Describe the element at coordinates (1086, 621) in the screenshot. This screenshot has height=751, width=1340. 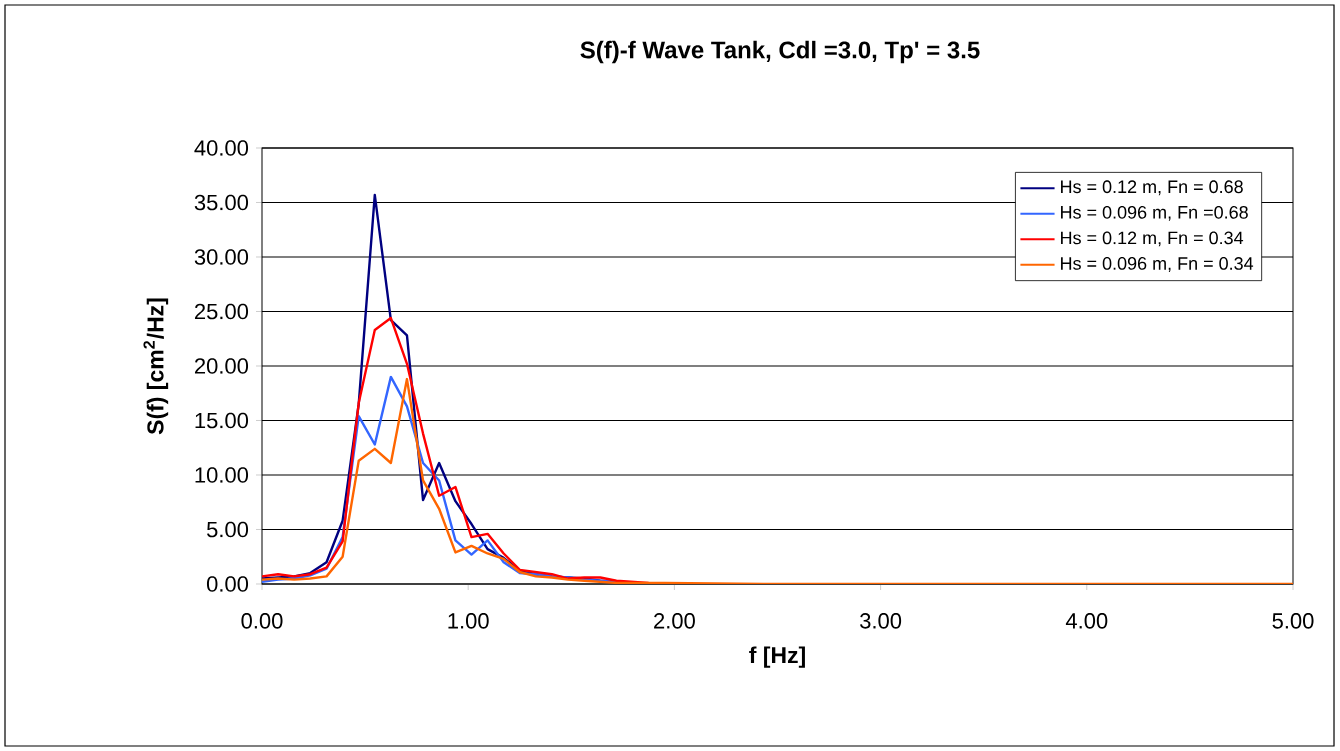
I see `x-tick-label: 4.00` at that location.